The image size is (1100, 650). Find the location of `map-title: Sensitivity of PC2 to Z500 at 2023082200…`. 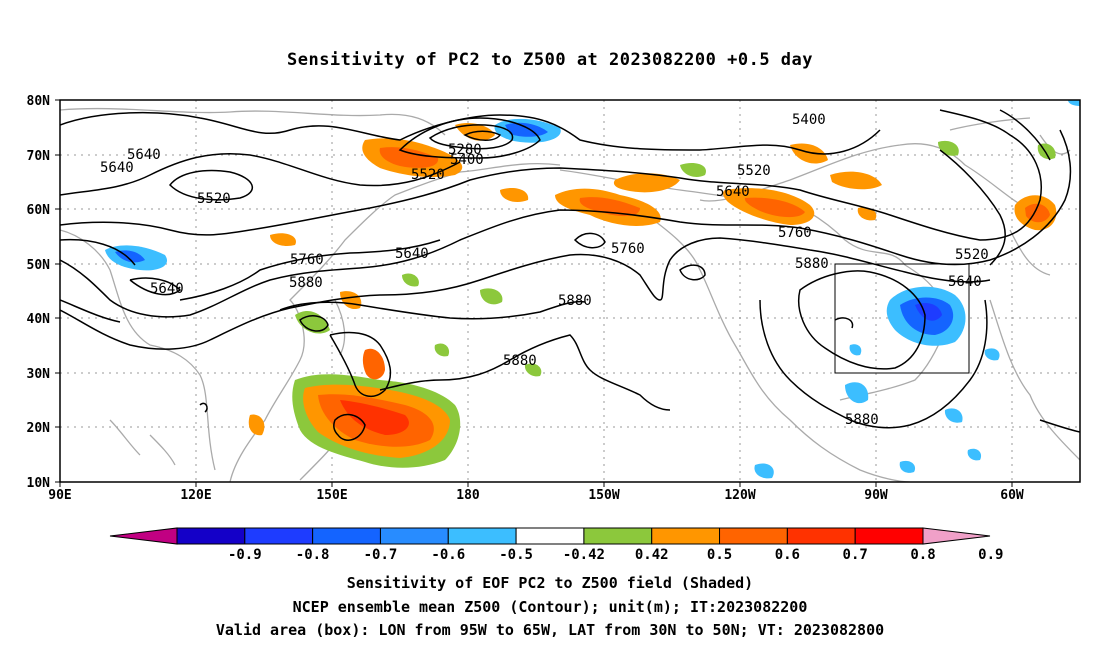

map-title: Sensitivity of PC2 to Z500 at 2023082200… is located at coordinates (549, 60).